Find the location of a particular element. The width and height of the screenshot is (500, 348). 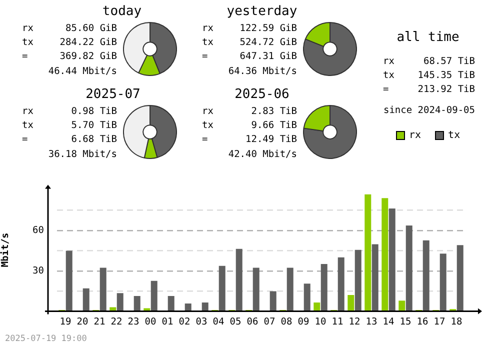

x-tick-label: 20 is located at coordinates (82, 322).